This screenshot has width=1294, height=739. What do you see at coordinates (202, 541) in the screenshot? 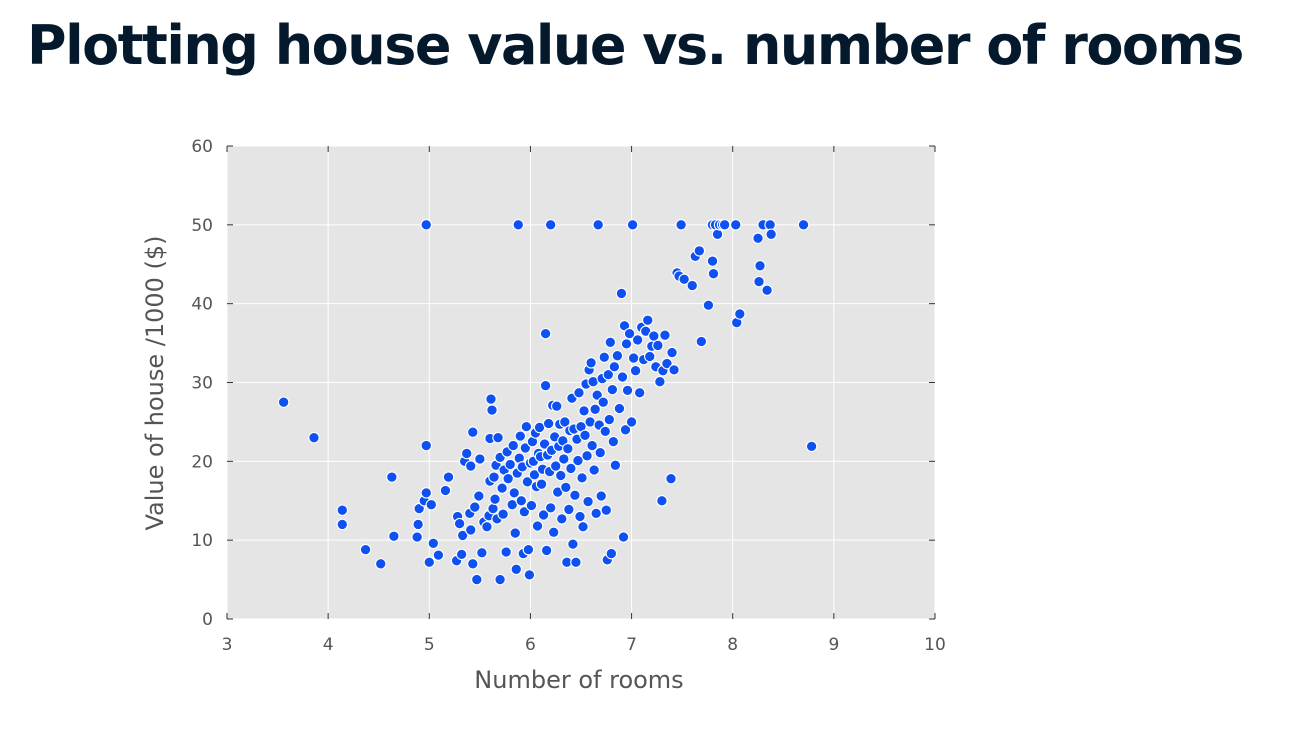
I see `y-tick-label: 10` at bounding box center [202, 541].